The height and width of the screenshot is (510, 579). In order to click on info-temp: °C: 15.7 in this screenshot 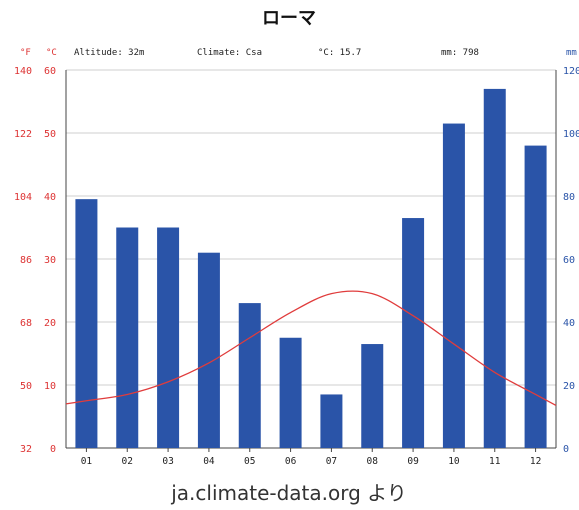, I will do `click(339, 53)`.